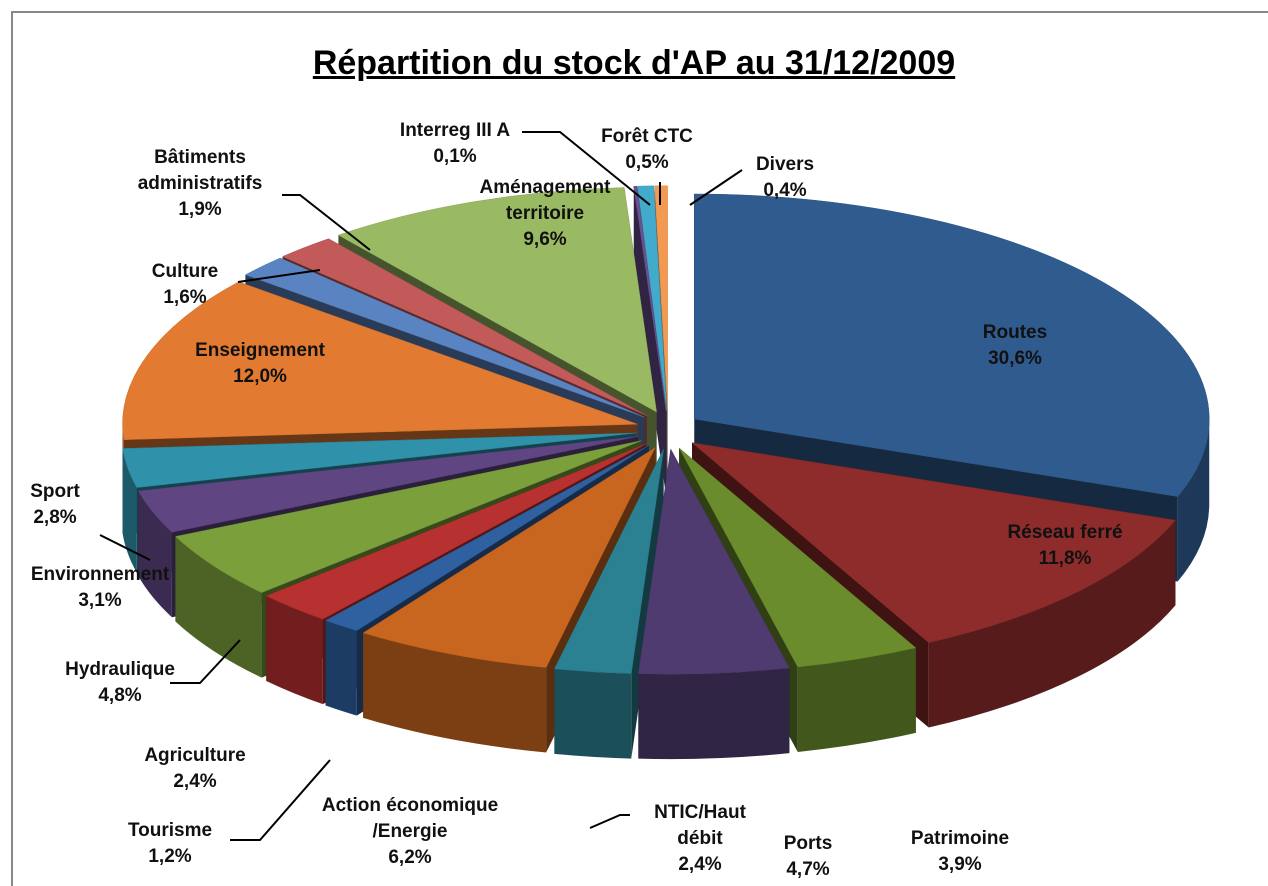 This screenshot has width=1268, height=886. Describe the element at coordinates (200, 209) in the screenshot. I see `value-label: 1,9%` at that location.